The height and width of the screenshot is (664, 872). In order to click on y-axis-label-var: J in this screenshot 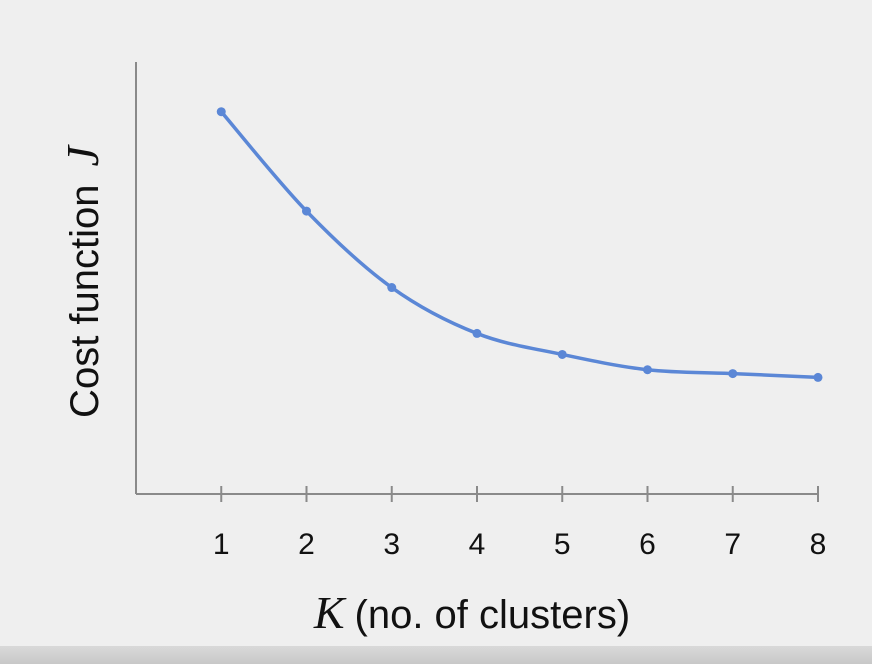, I will do `click(82, 154)`.